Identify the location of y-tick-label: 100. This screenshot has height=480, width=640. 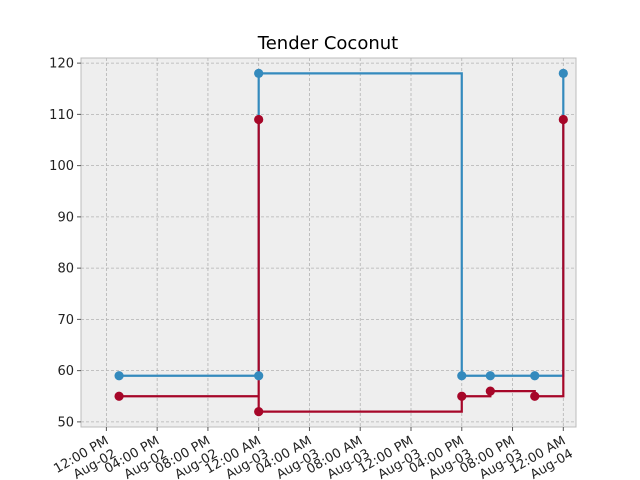
(61, 166).